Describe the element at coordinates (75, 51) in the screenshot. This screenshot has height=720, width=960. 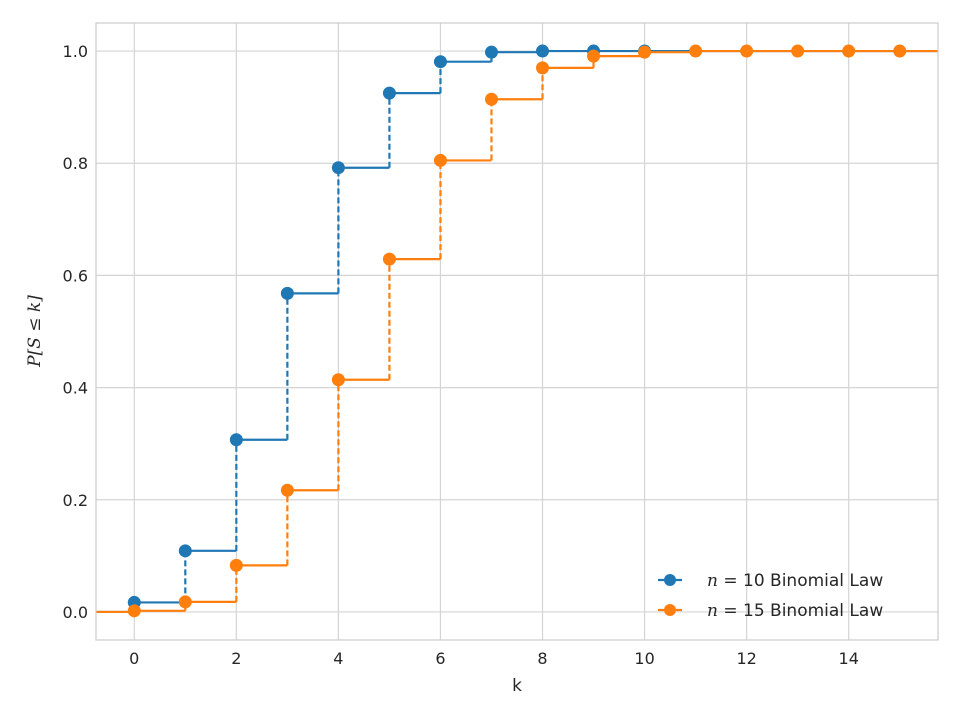
I see `y-tick-label: 1.0` at that location.